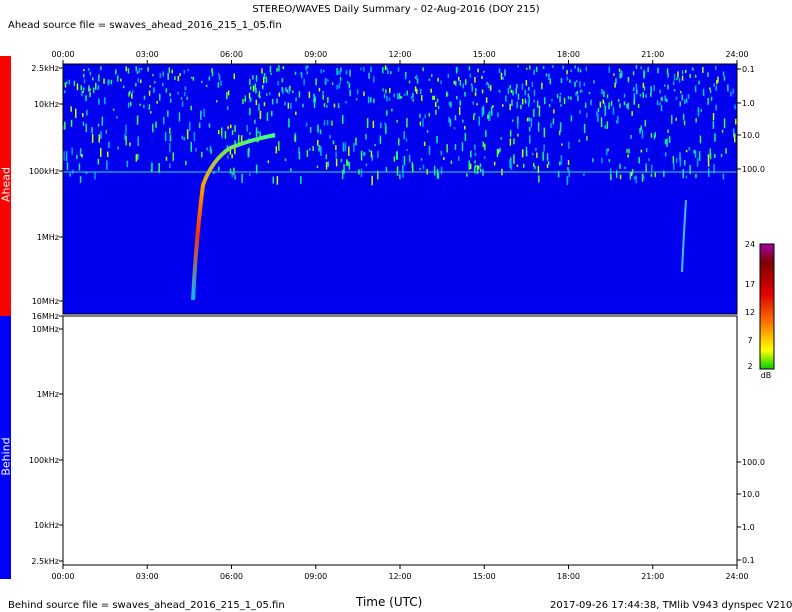 The height and width of the screenshot is (612, 792). I want to click on x-axis-label: Time (UTC), so click(389, 602).